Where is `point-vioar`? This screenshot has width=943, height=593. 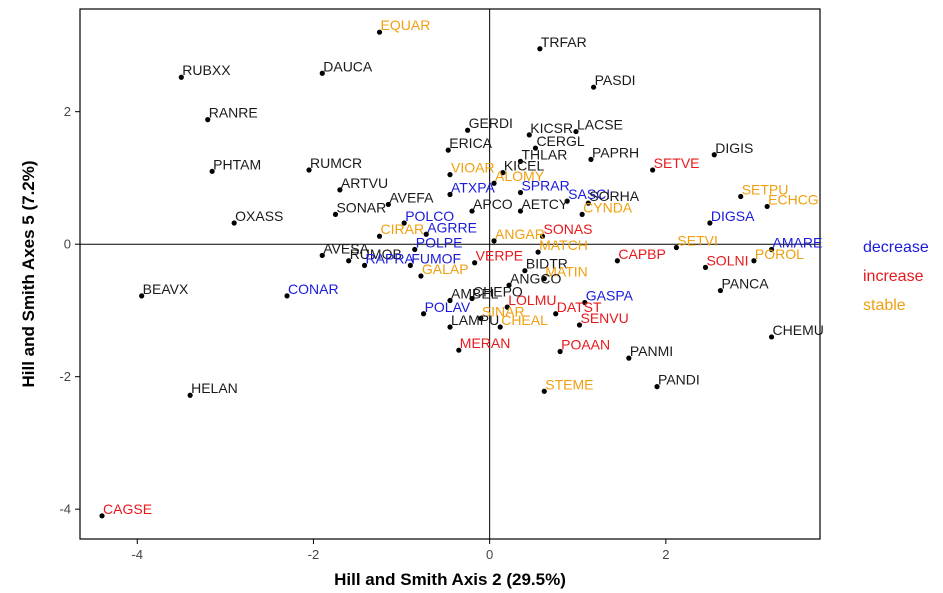 point-vioar is located at coordinates (450, 175).